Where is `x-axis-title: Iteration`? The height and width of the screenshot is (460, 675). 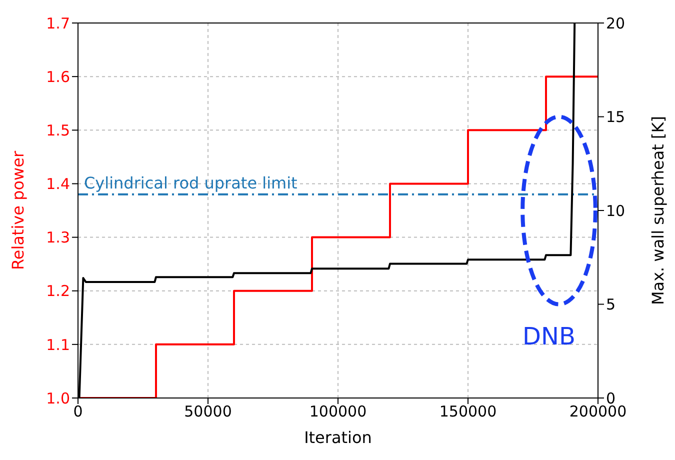
x-axis-title: Iteration is located at coordinates (338, 437).